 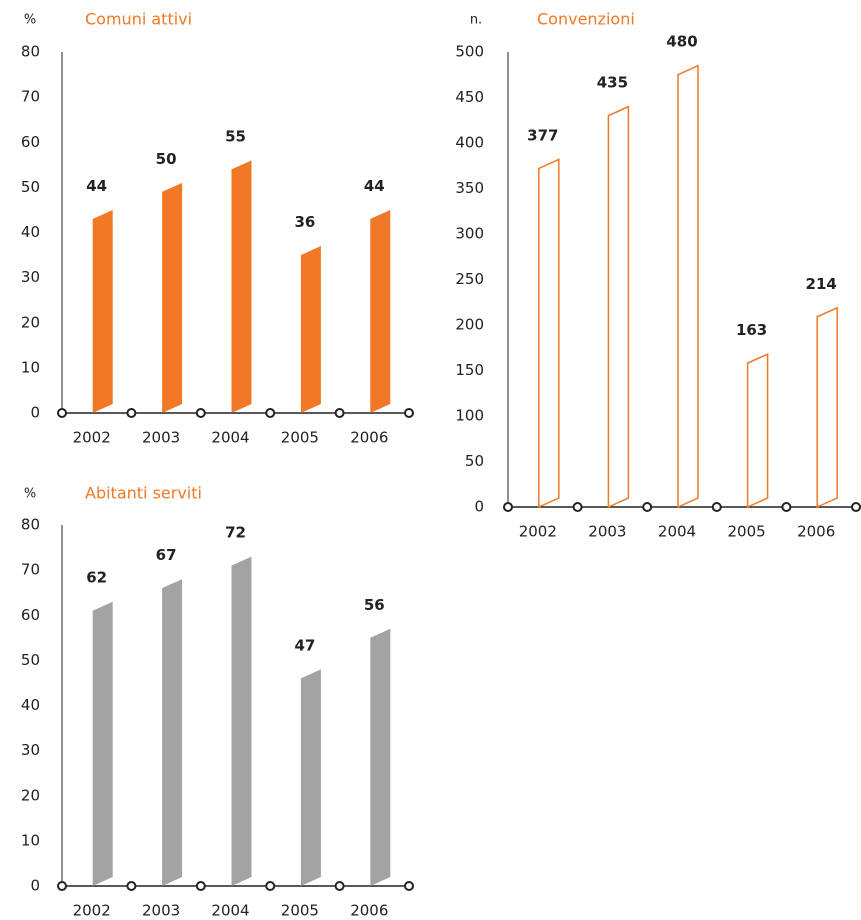 What do you see at coordinates (469, 234) in the screenshot?
I see `y-tick-label: 300` at bounding box center [469, 234].